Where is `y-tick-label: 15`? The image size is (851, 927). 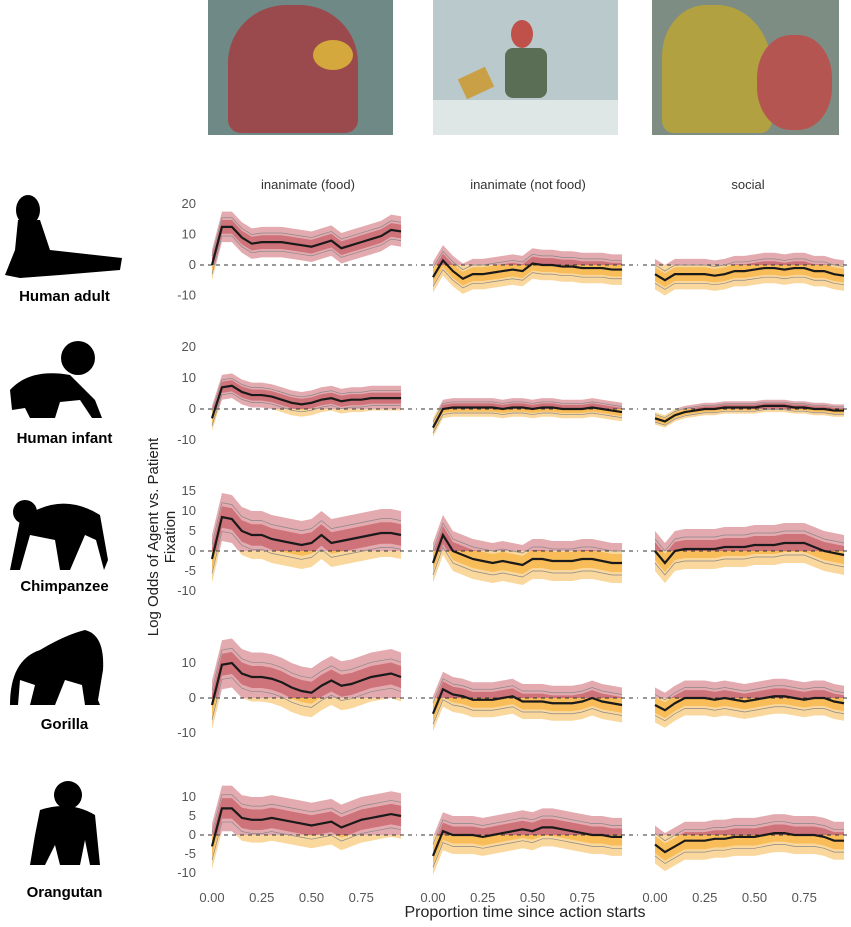 y-tick-label: 15 is located at coordinates (189, 490).